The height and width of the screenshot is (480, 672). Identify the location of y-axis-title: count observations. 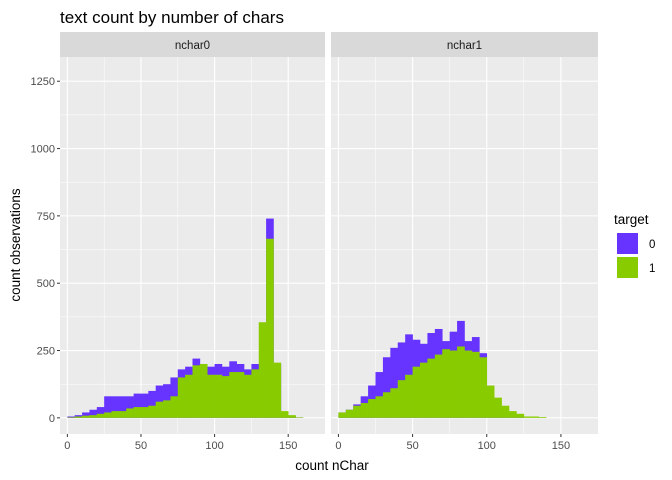
(15, 245).